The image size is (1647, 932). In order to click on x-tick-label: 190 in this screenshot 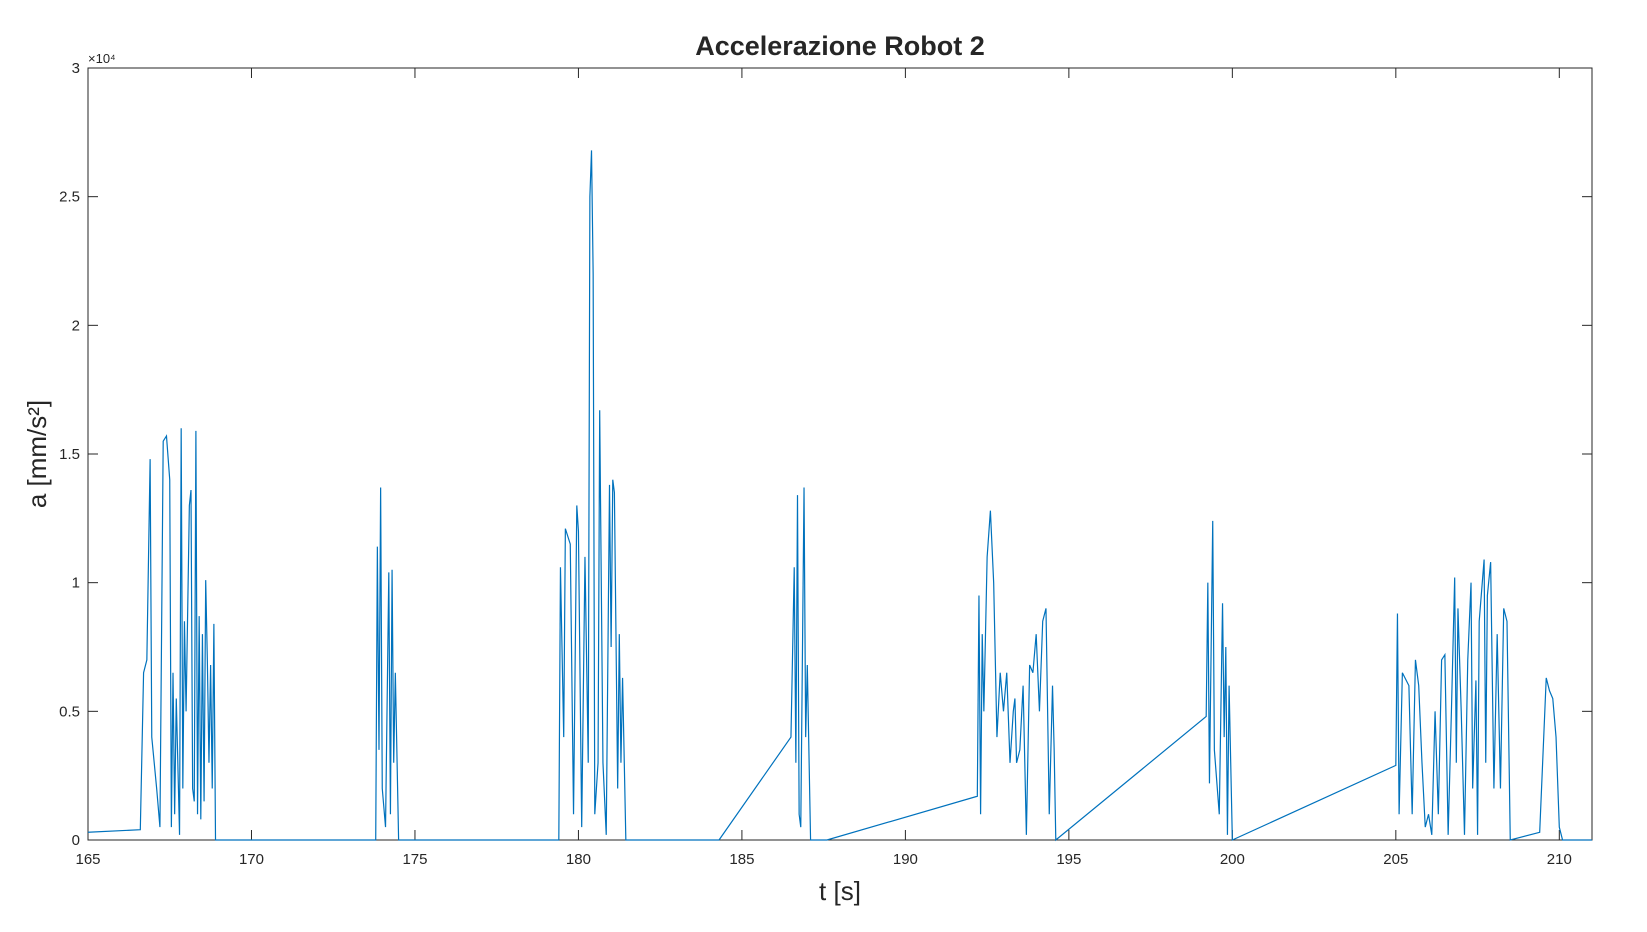, I will do `click(905, 859)`.